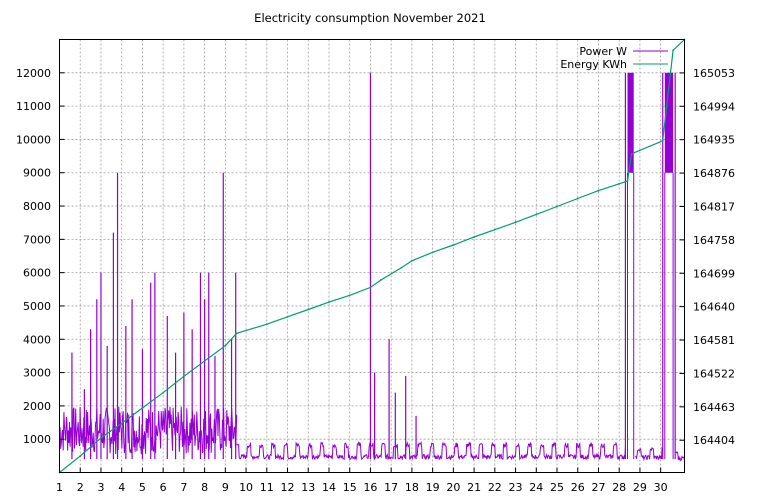 The image size is (768, 500). Describe the element at coordinates (714, 206) in the screenshot. I see `y2-tick-label: 164817` at that location.